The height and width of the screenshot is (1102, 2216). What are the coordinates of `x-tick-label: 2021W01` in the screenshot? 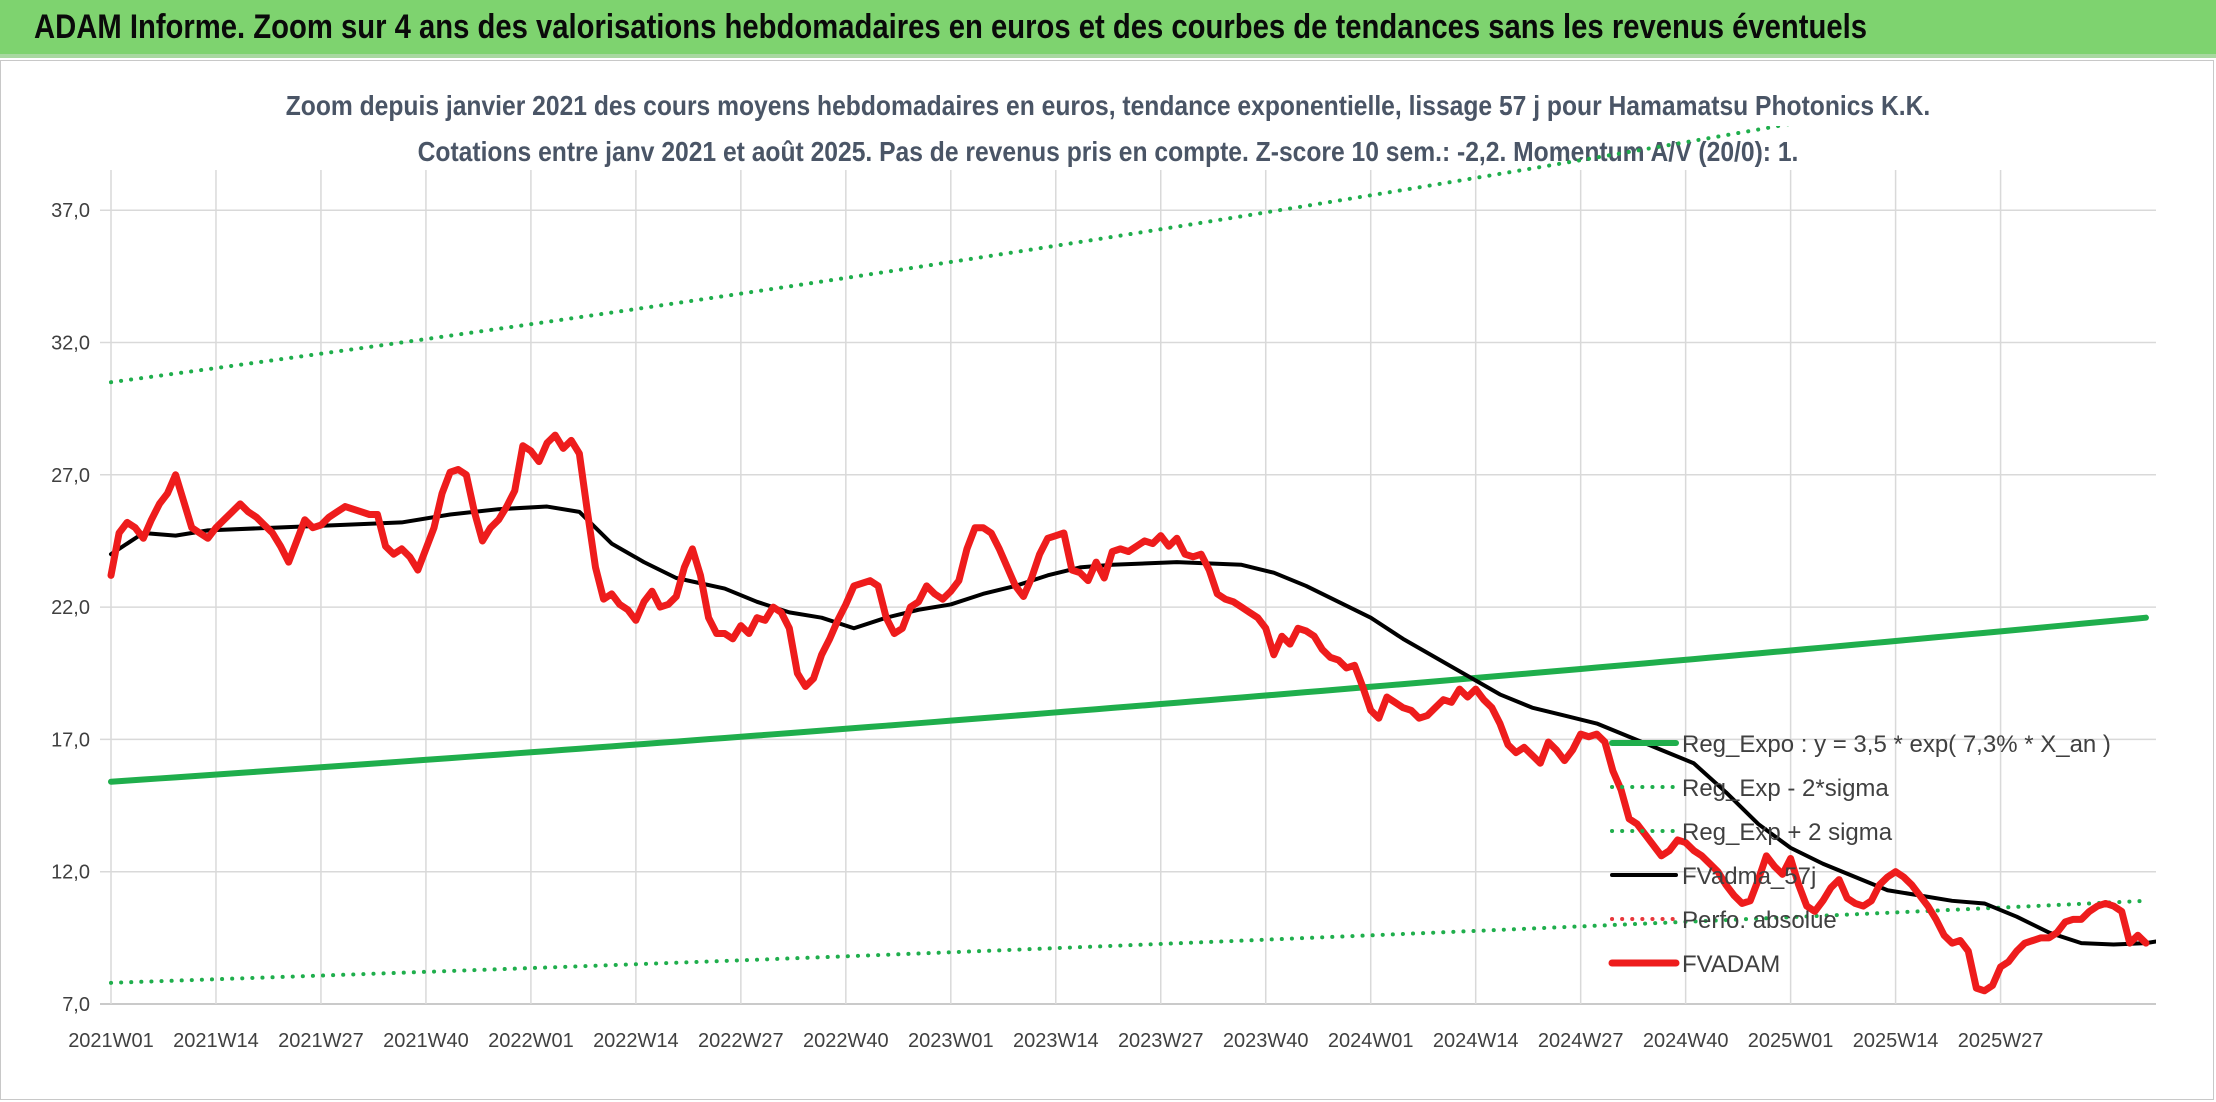 It's located at (111, 1041).